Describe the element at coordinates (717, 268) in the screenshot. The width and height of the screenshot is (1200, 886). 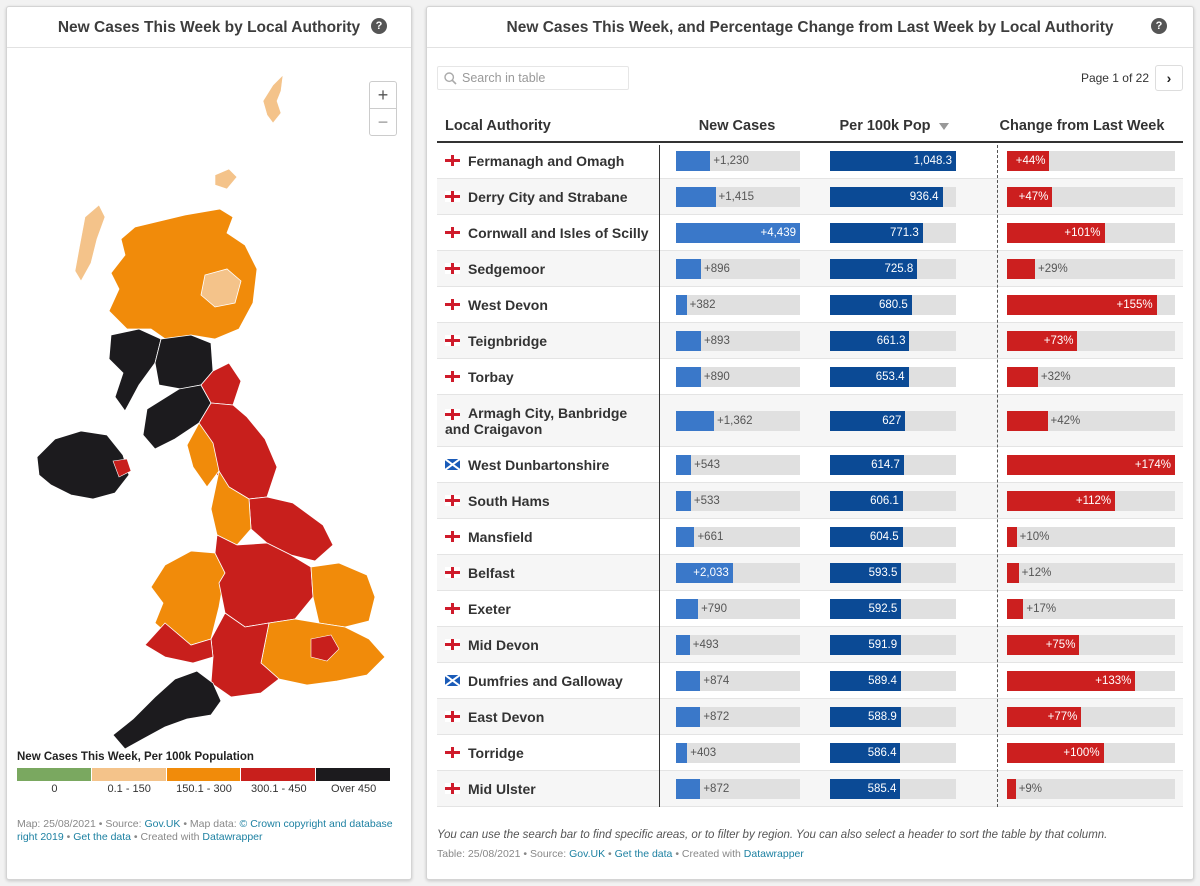
I see `new-cases-value: +896` at that location.